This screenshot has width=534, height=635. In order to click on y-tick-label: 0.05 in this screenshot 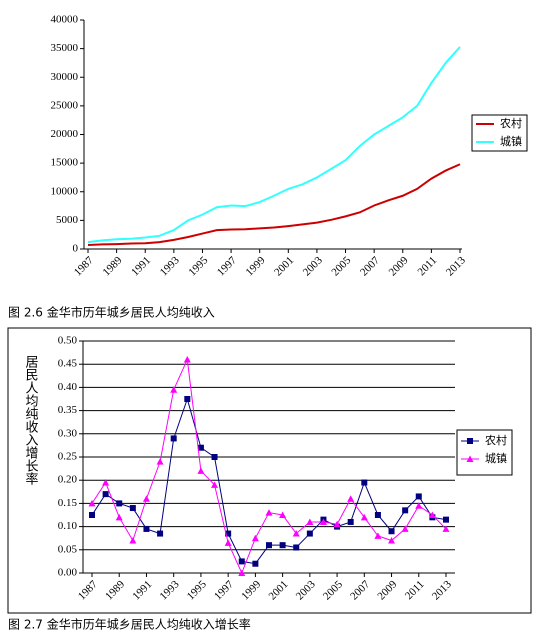, I will do `click(68, 549)`.